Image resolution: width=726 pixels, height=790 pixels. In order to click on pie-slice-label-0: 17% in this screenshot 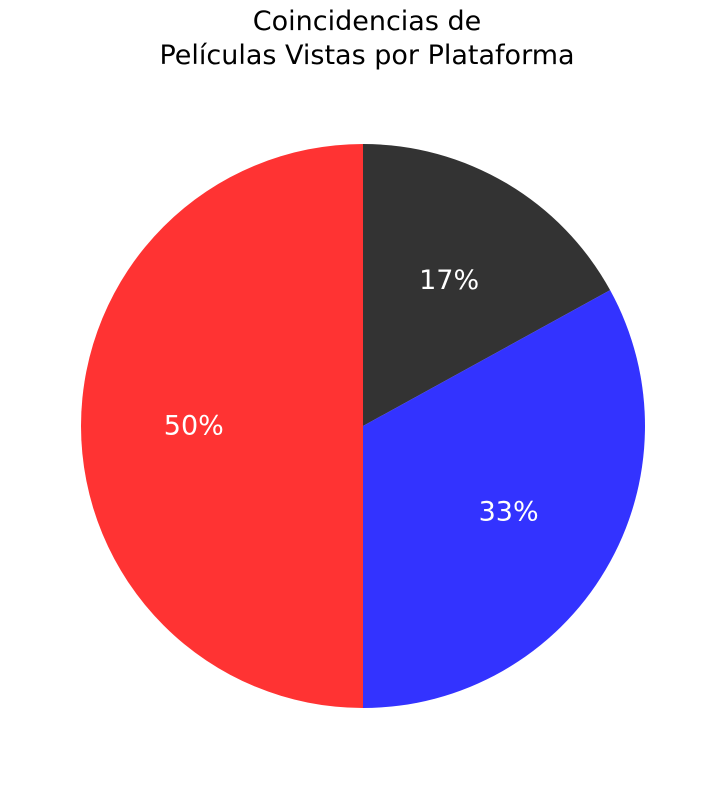, I will do `click(449, 280)`.